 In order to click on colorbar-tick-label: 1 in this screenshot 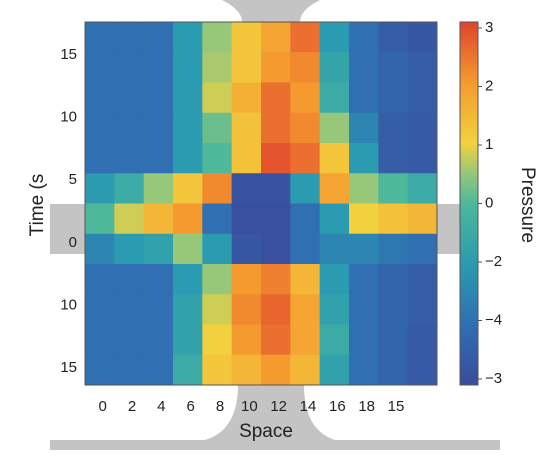, I will do `click(489, 144)`.